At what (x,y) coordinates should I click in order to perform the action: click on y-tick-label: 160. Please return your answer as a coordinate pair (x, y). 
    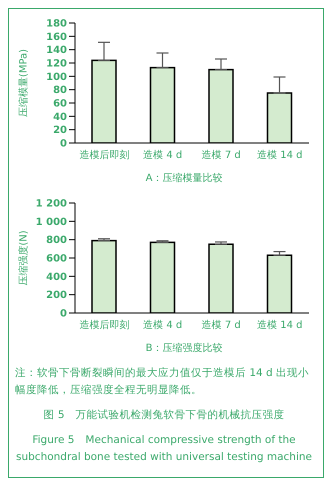
    Looking at the image, I should click on (57, 37).